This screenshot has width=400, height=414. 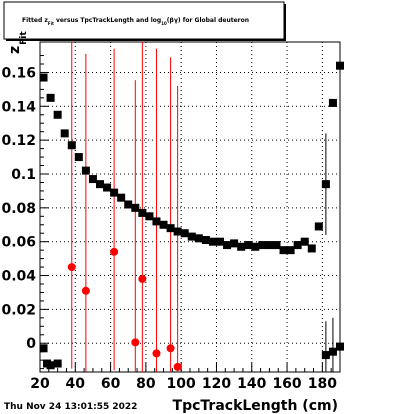 I want to click on x-tick-label: 100, so click(x=181, y=384).